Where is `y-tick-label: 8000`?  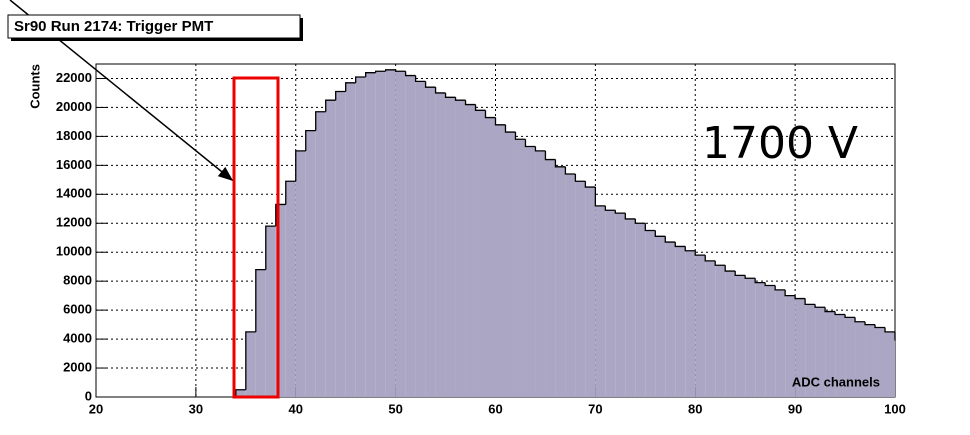
y-tick-label: 8000 is located at coordinates (77, 280).